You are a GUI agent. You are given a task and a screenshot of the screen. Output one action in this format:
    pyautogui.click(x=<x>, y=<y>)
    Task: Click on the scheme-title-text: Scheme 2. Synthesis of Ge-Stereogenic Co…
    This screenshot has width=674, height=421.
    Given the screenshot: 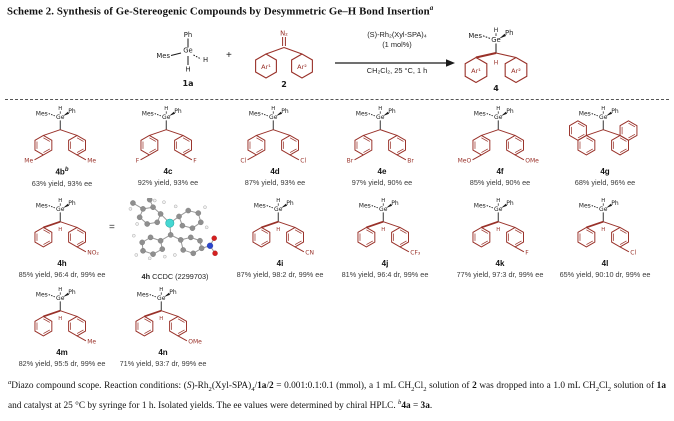 What is the action you would take?
    pyautogui.click(x=218, y=11)
    